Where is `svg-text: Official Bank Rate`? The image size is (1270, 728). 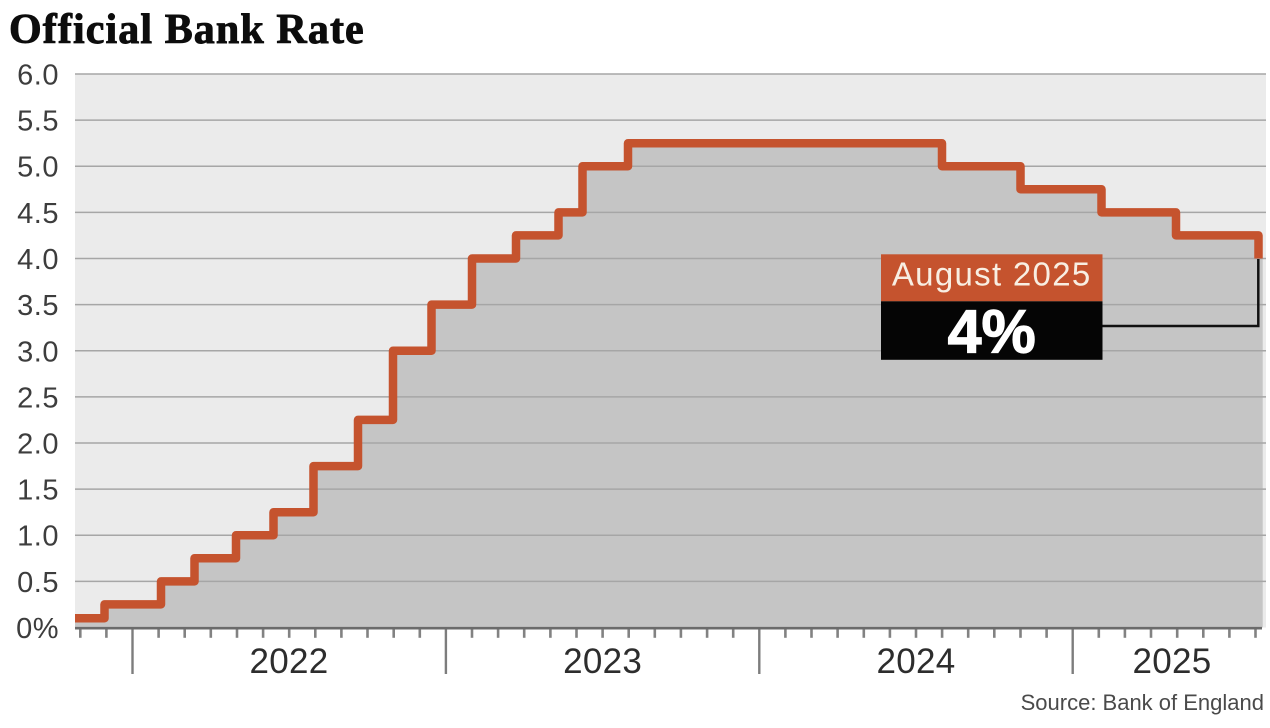 svg-text: Official Bank Rate is located at coordinates (187, 30).